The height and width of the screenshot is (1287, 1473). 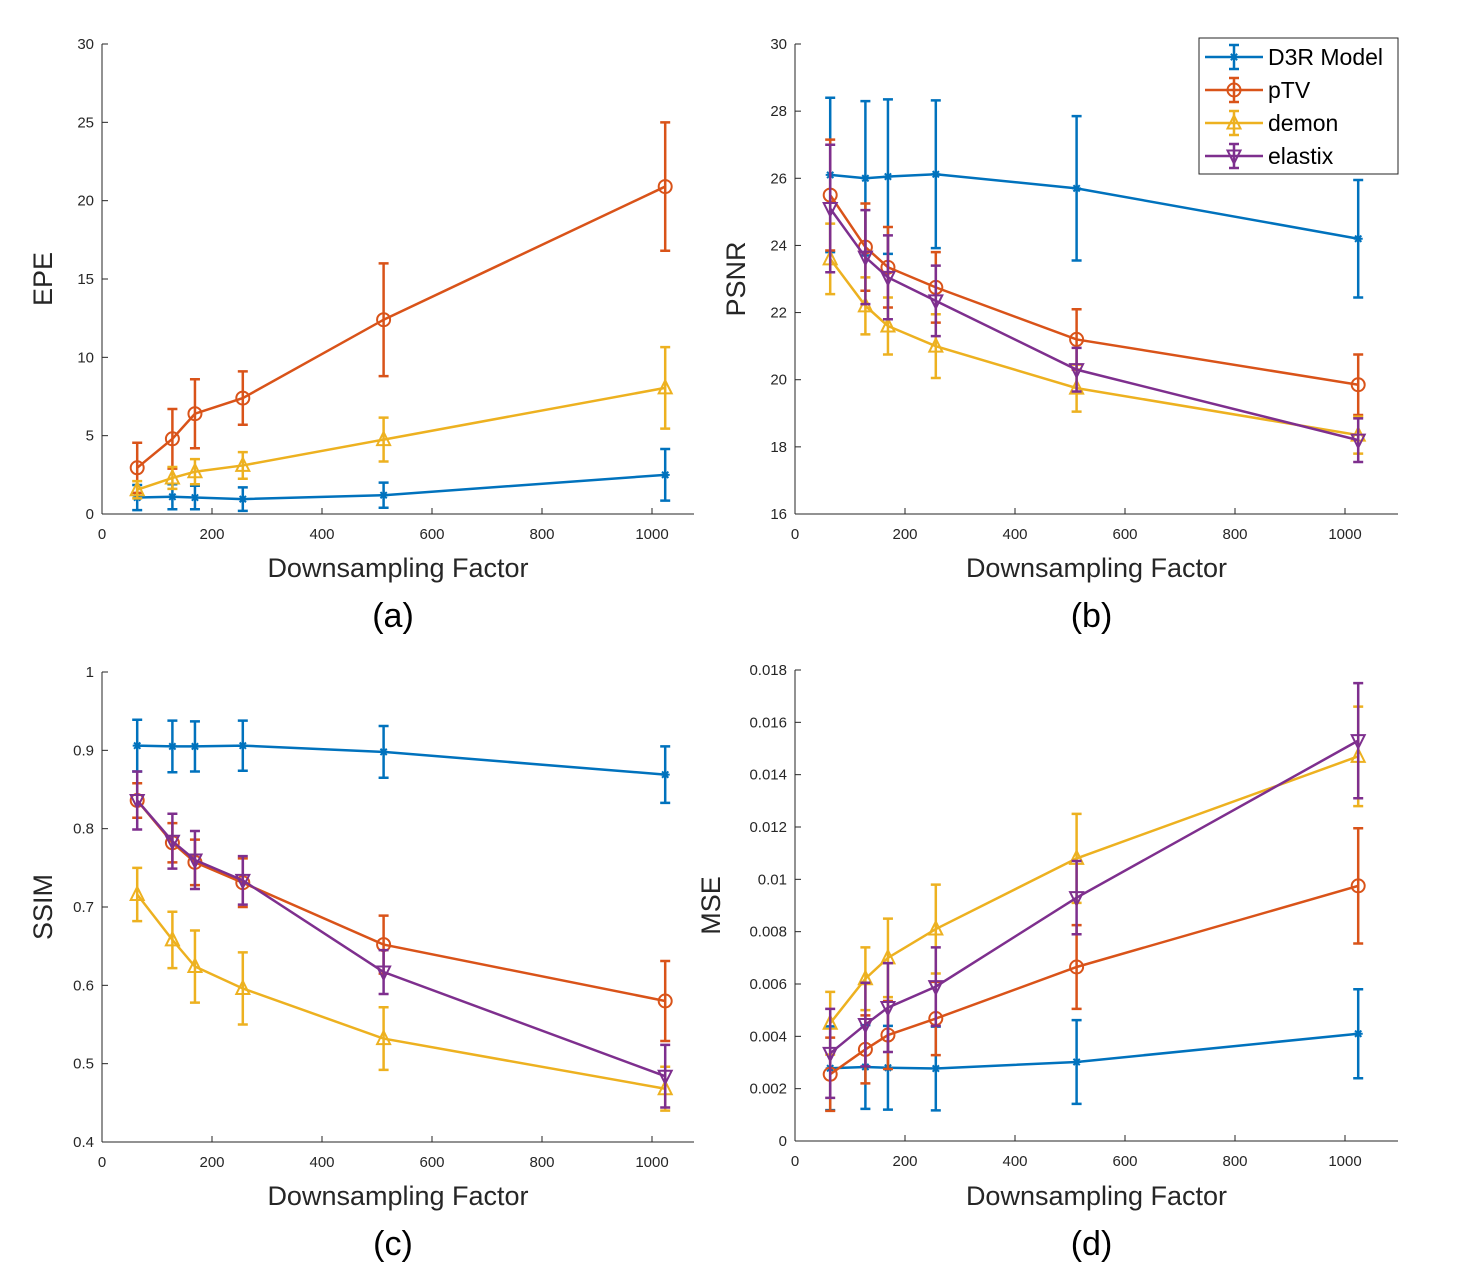 I want to click on y-tick-label: 0.5, so click(x=83, y=1064).